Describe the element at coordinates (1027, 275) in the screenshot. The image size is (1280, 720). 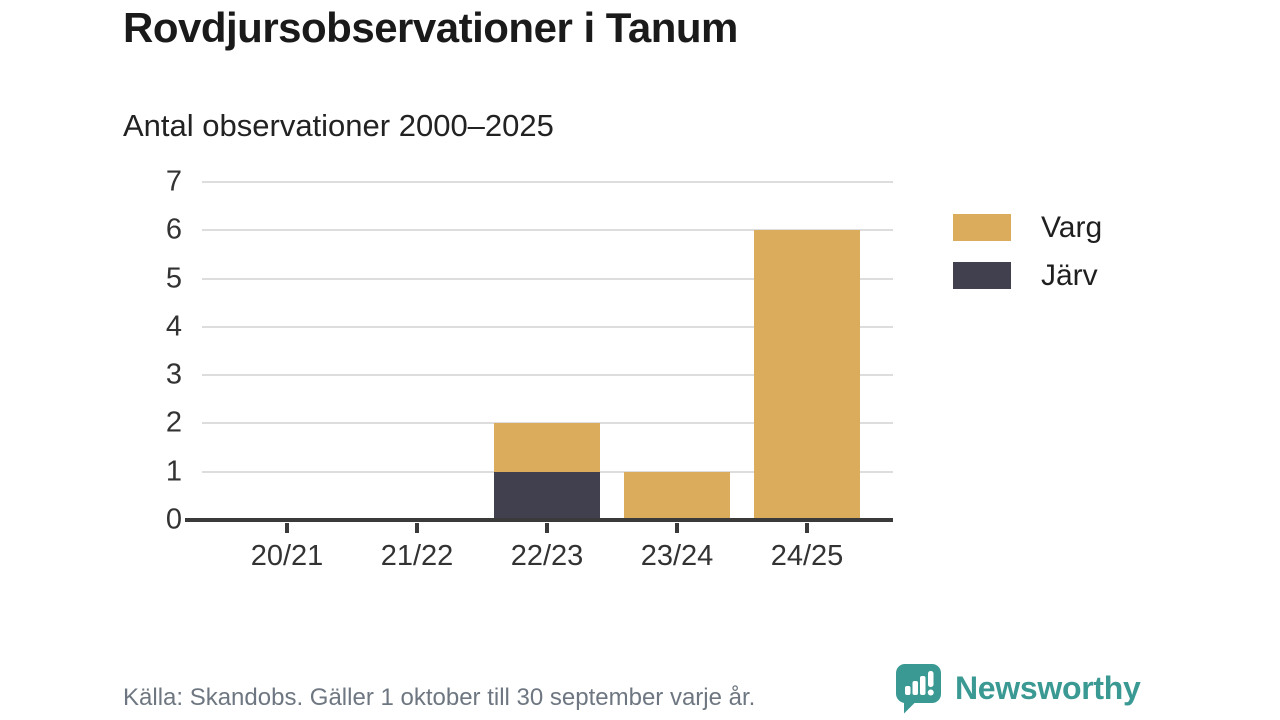
I see `legend-item-järv: Järv` at that location.